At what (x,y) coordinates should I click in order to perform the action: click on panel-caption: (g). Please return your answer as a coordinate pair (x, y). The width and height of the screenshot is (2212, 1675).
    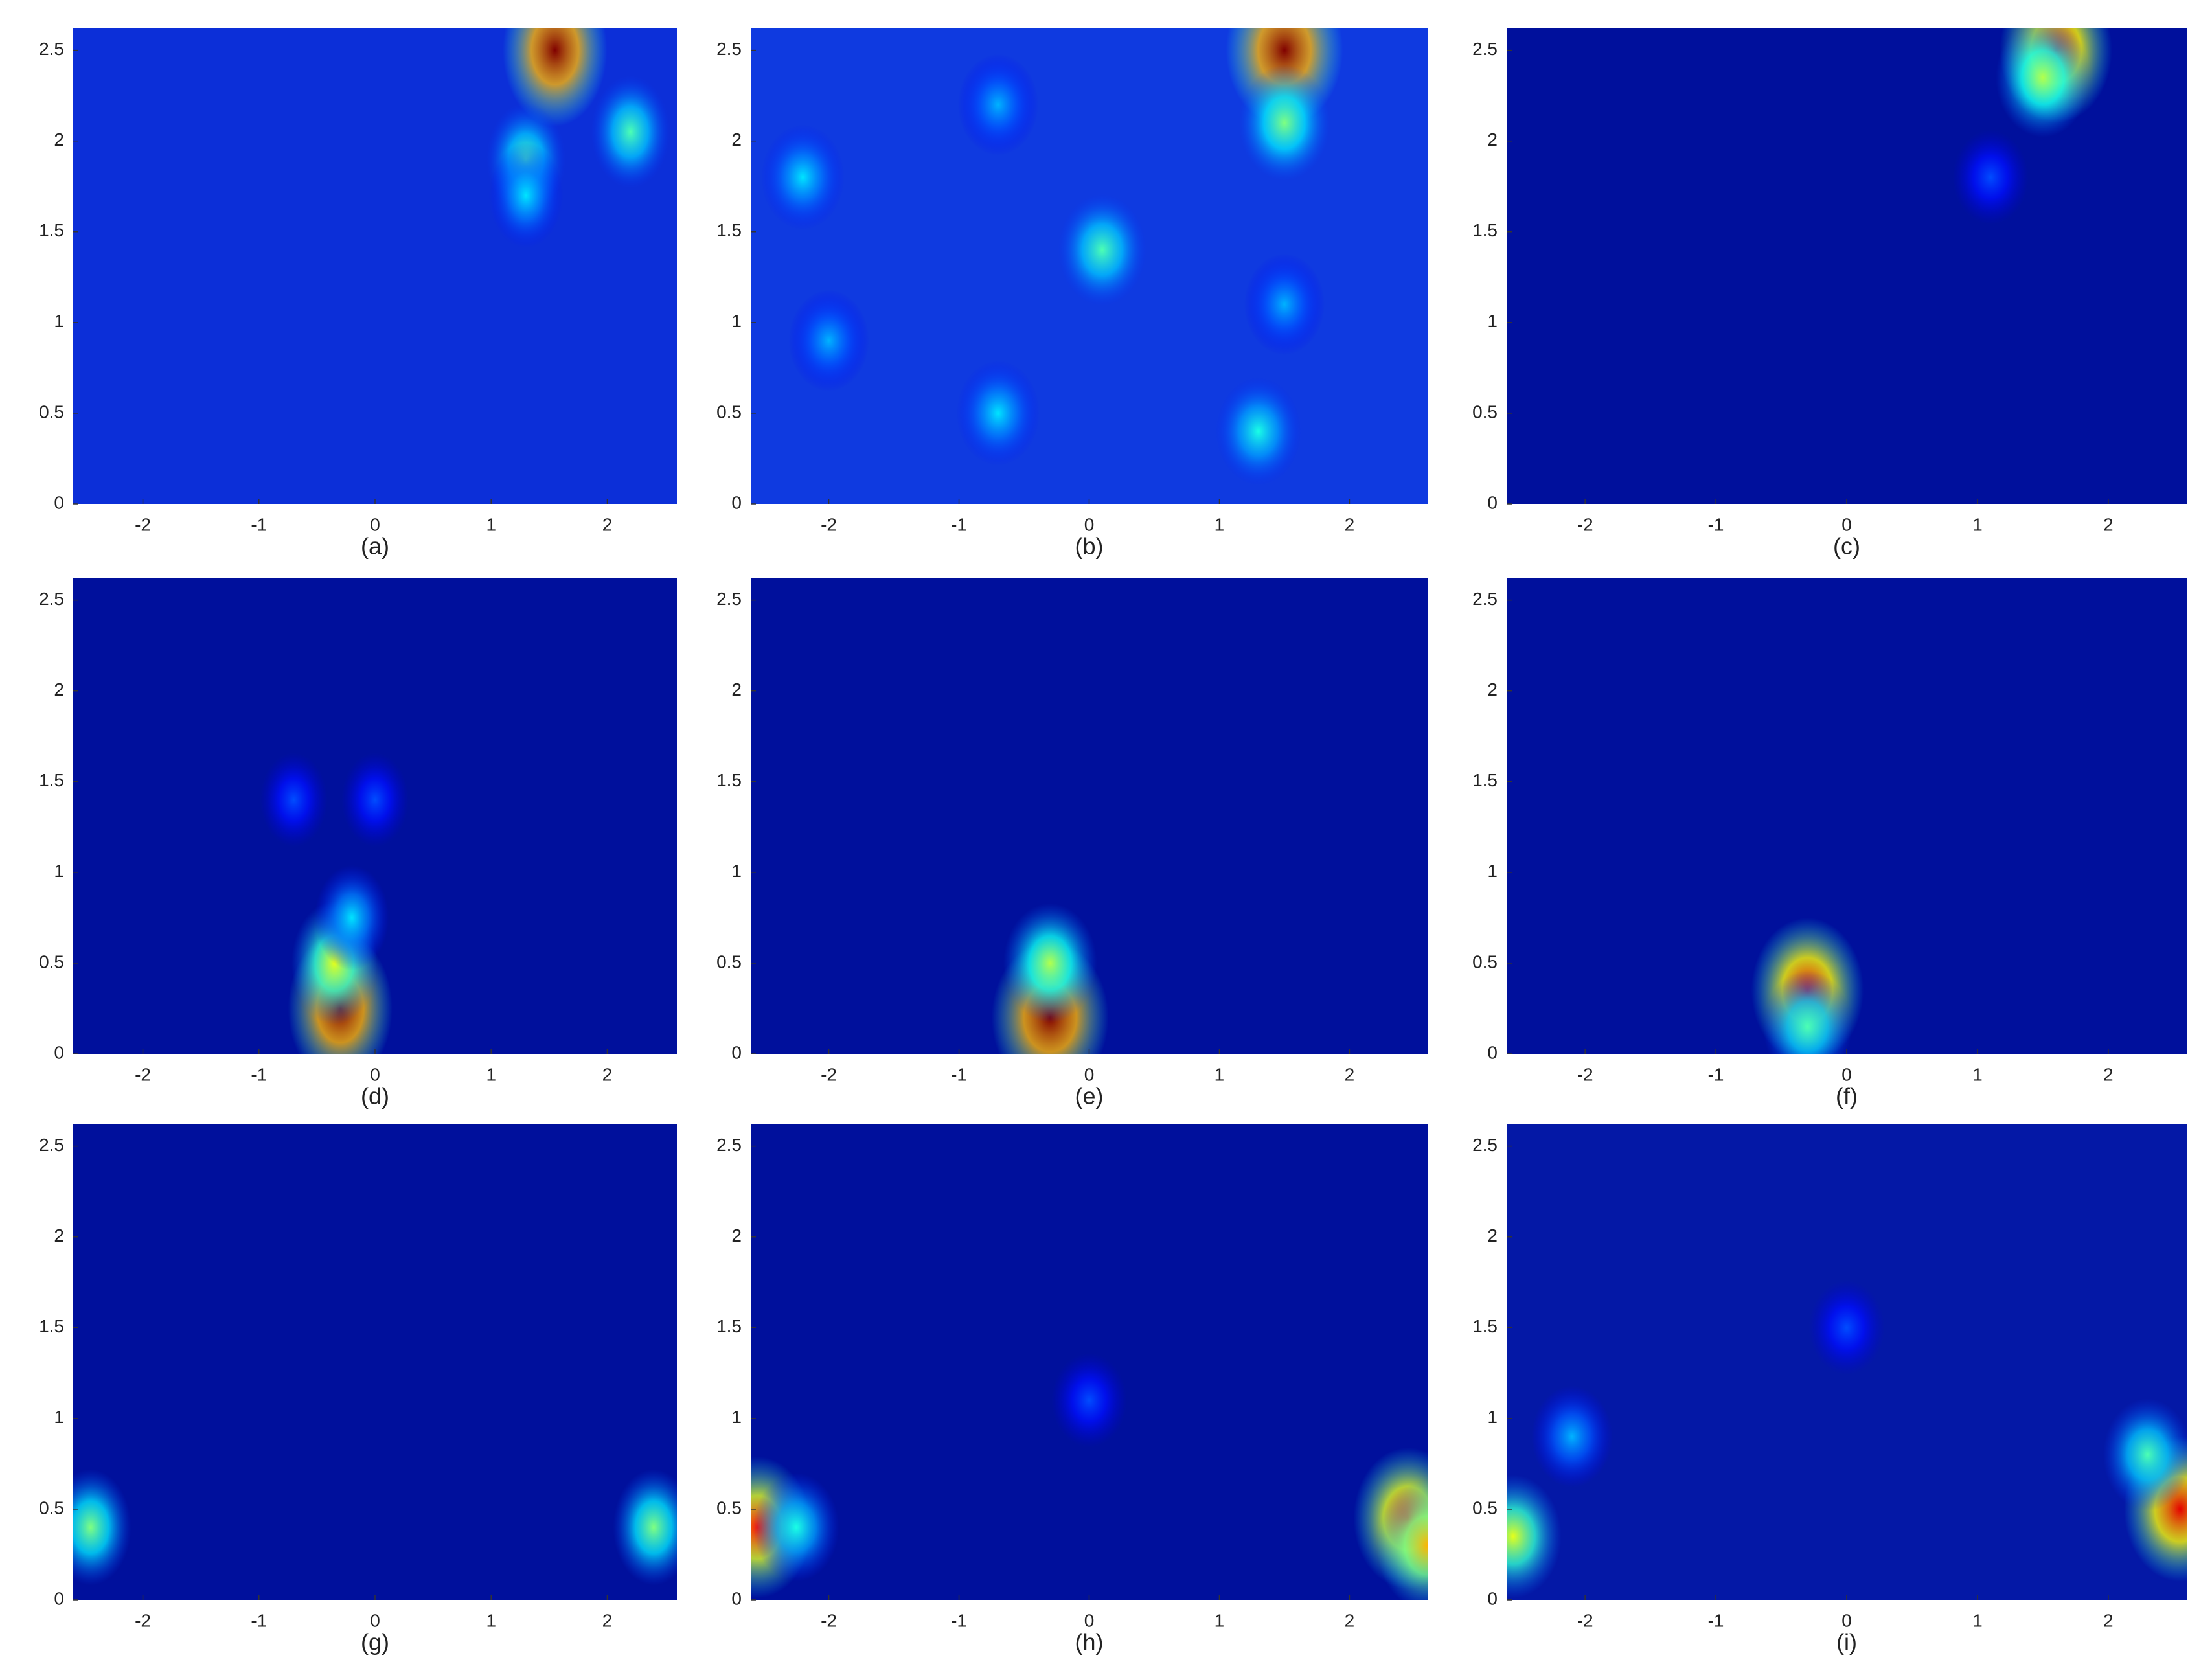
    Looking at the image, I should click on (375, 1643).